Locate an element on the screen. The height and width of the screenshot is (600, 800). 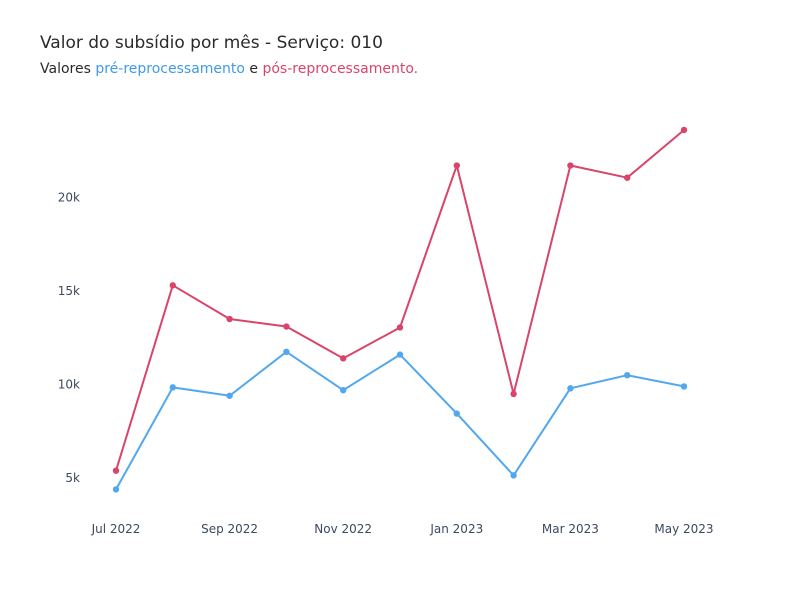
y-tick-label: 5k is located at coordinates (72, 478).